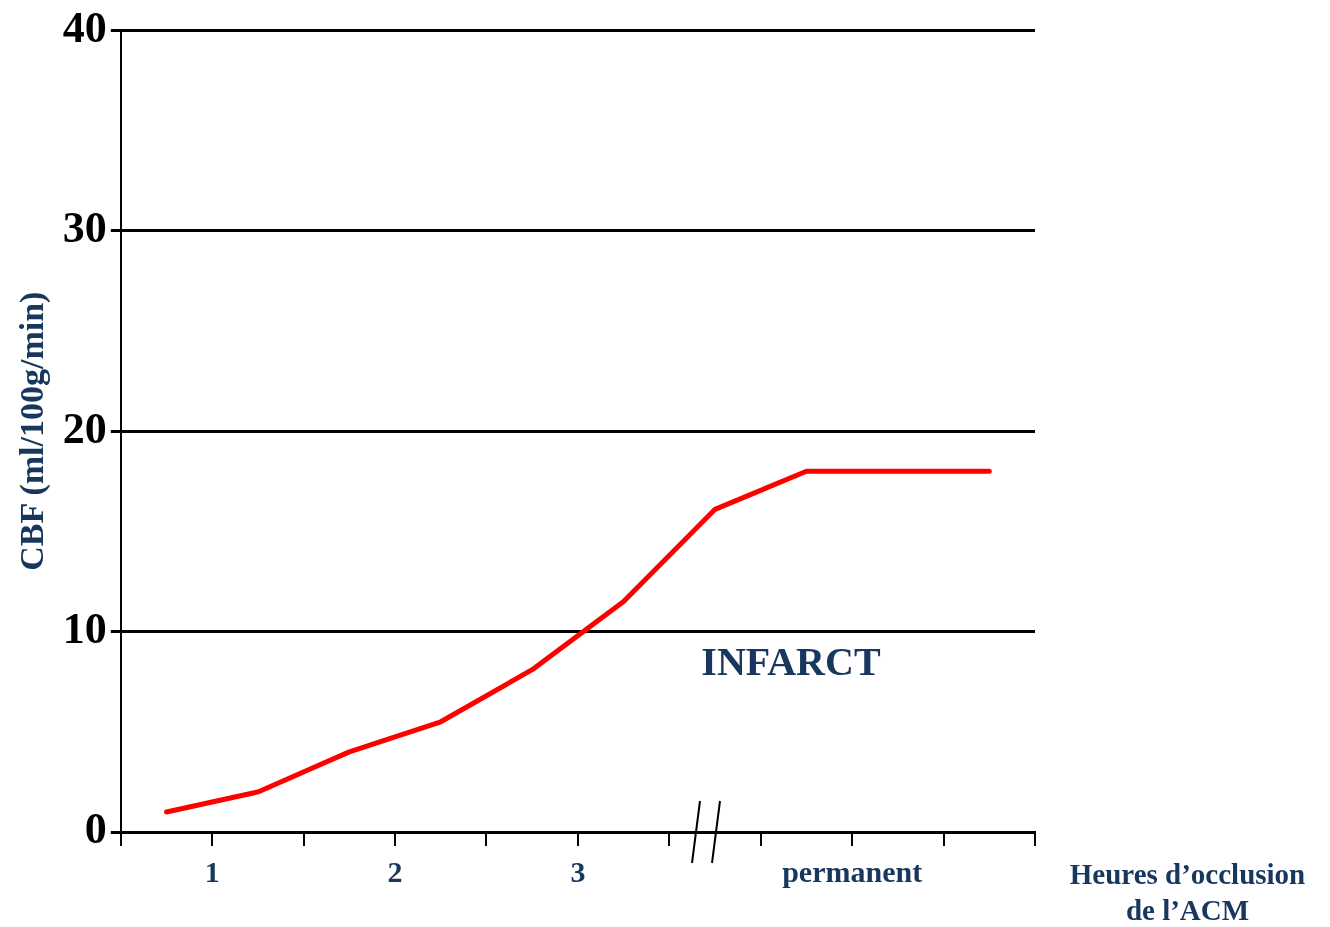 Image resolution: width=1330 pixels, height=927 pixels. I want to click on y-tick-label: 0, so click(95, 829).